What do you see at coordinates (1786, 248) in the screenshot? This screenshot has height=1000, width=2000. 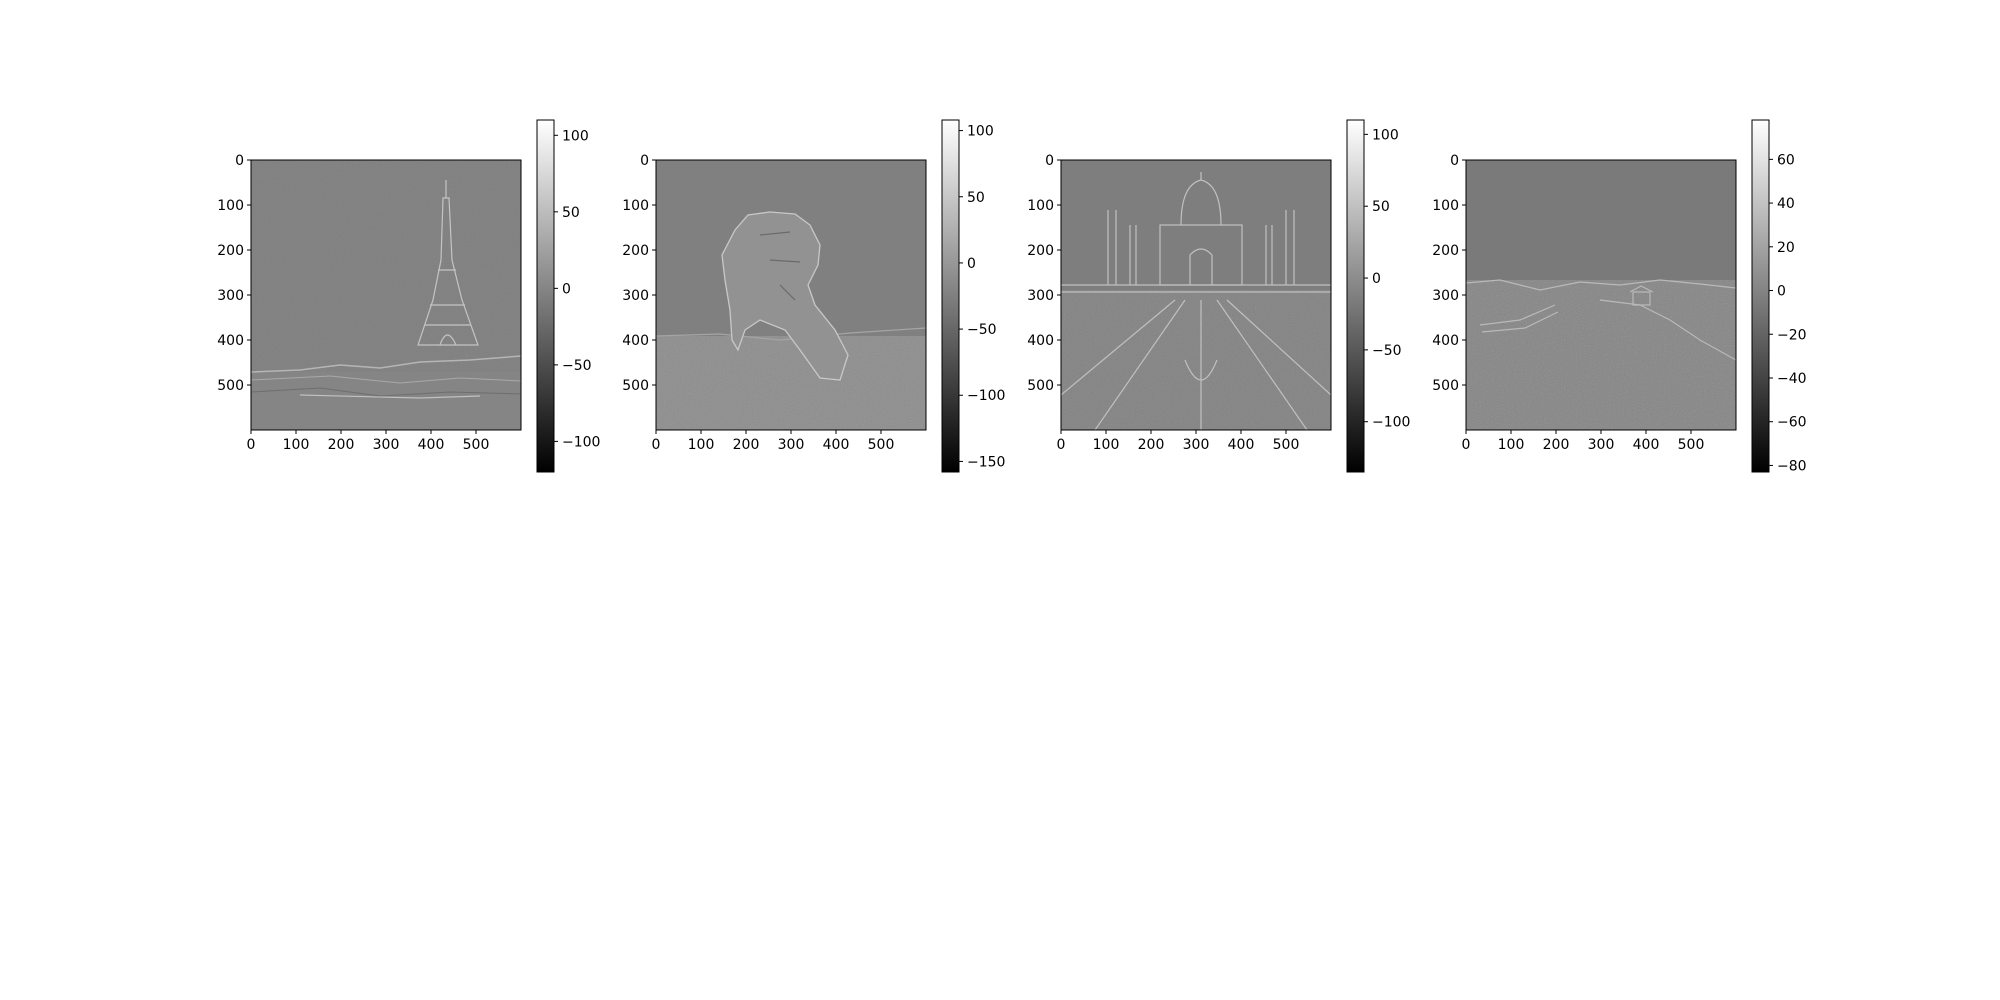 I see `colorbar-tick-label: 20` at bounding box center [1786, 248].